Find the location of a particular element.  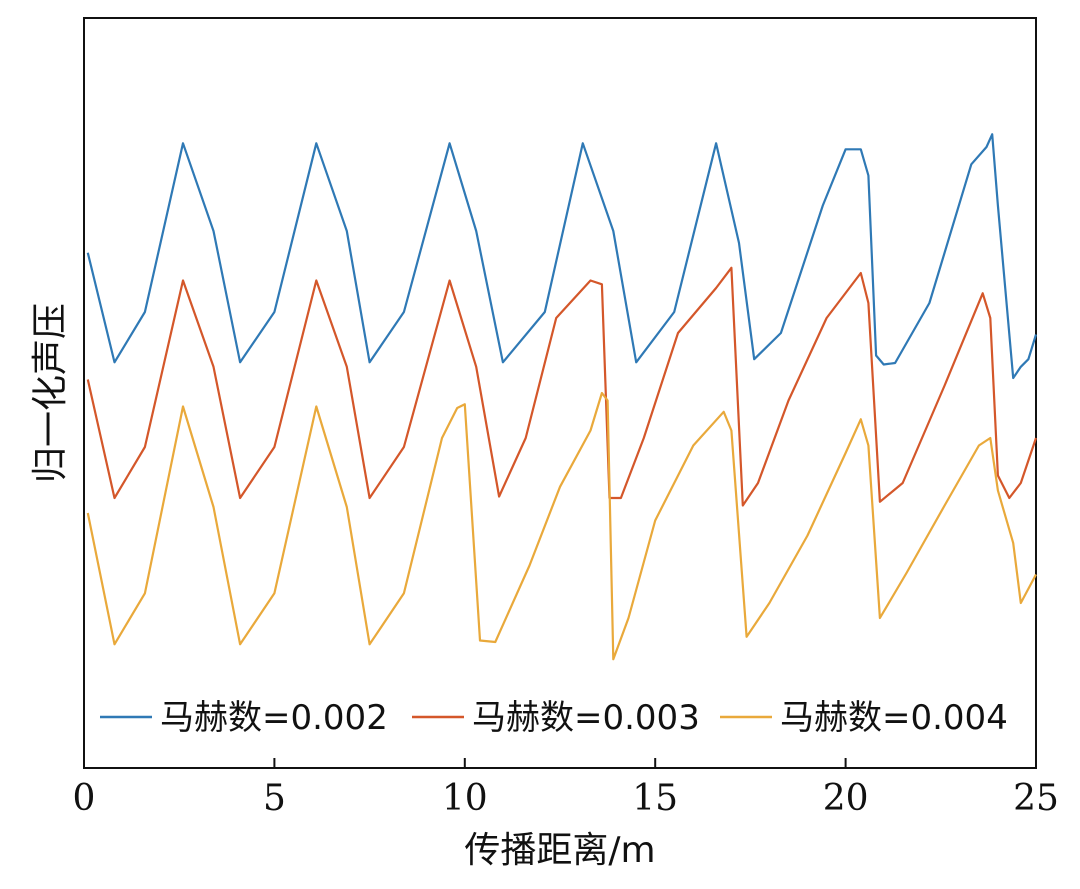

x-tick-label: 20 is located at coordinates (846, 798).